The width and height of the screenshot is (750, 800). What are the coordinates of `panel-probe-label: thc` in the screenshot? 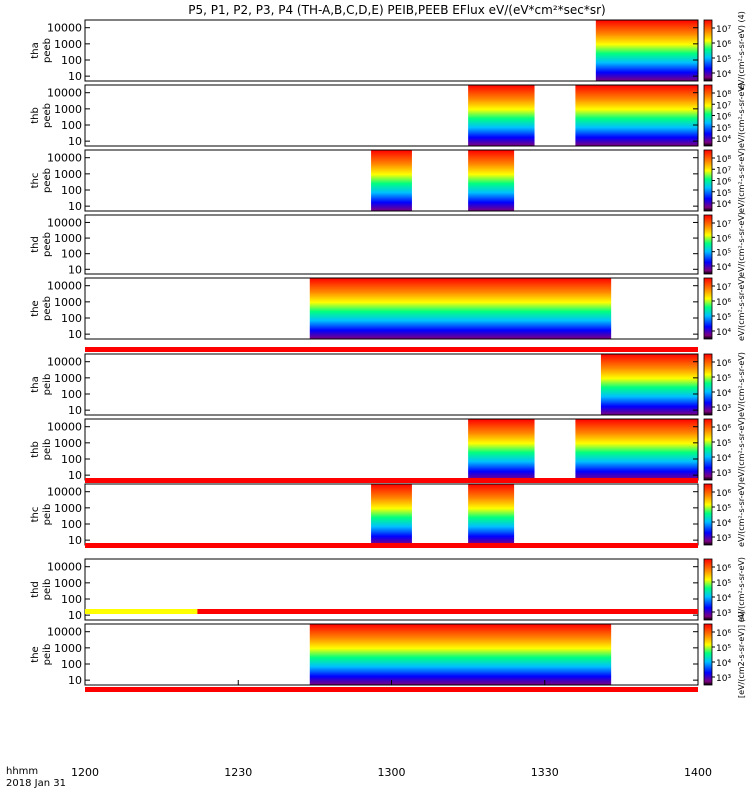 It's located at (35, 515).